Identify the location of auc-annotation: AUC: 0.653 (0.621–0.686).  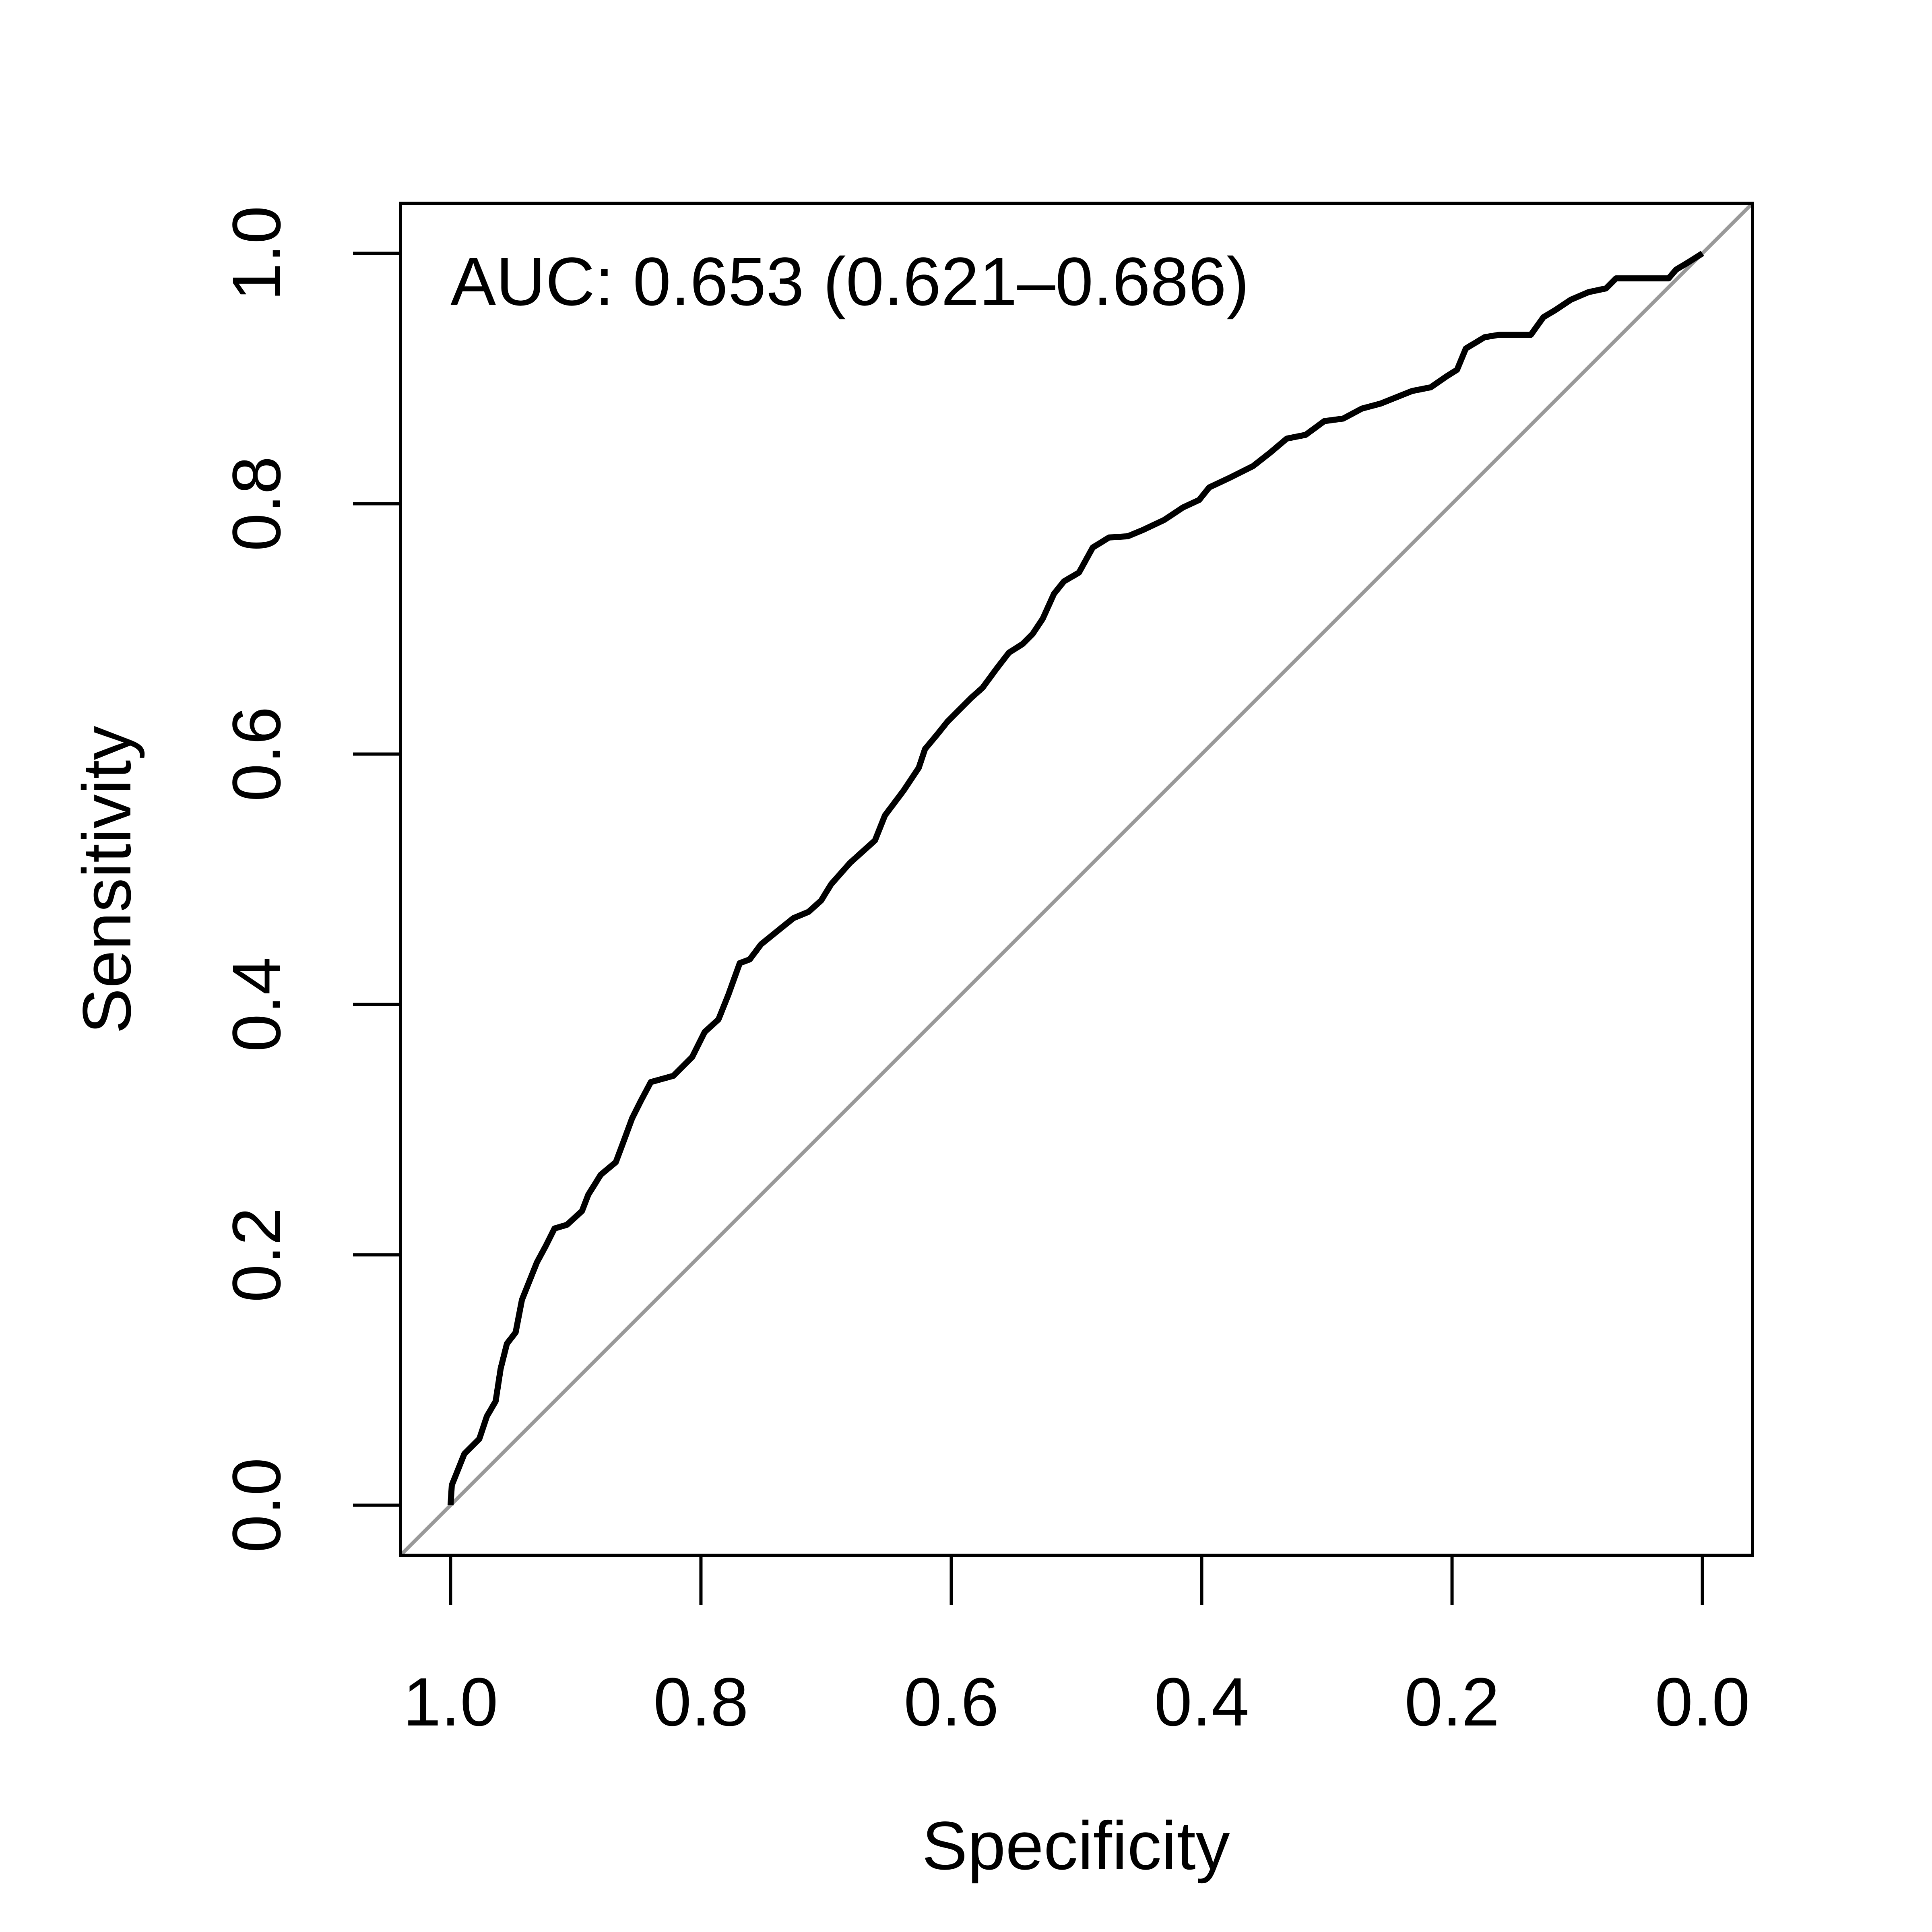
(849, 282).